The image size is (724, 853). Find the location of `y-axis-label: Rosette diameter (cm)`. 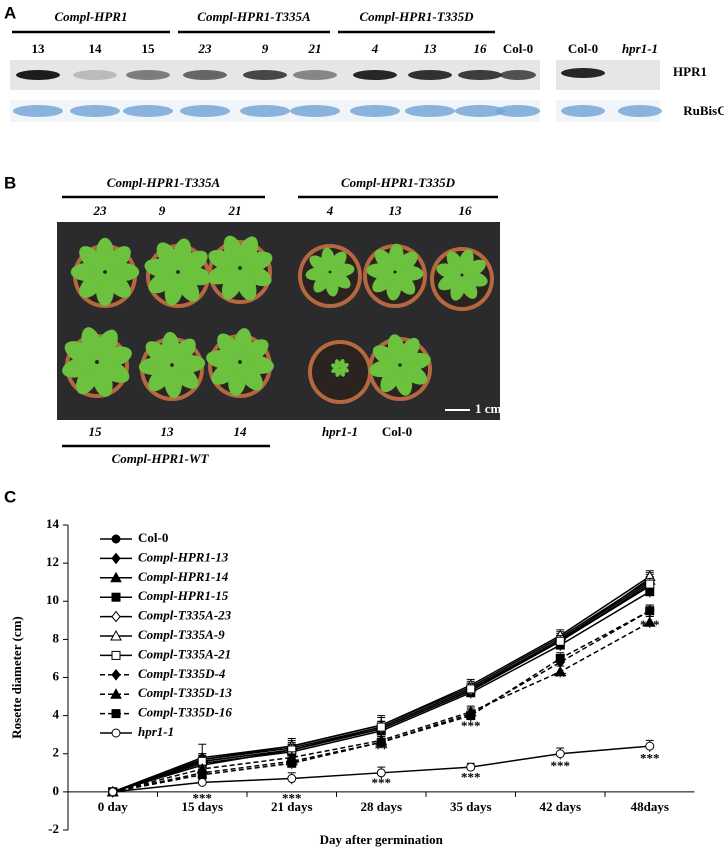

y-axis-label: Rosette diameter (cm) is located at coordinates (16, 677).